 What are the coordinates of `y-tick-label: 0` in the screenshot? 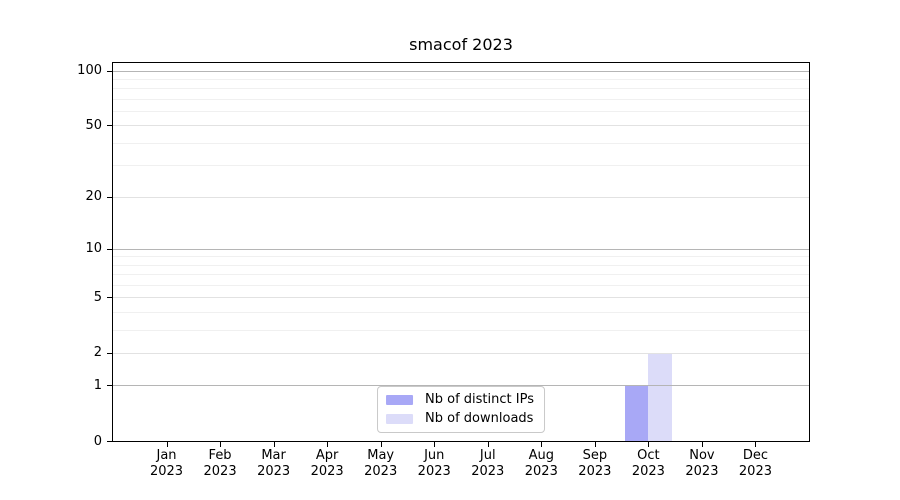 It's located at (97, 441).